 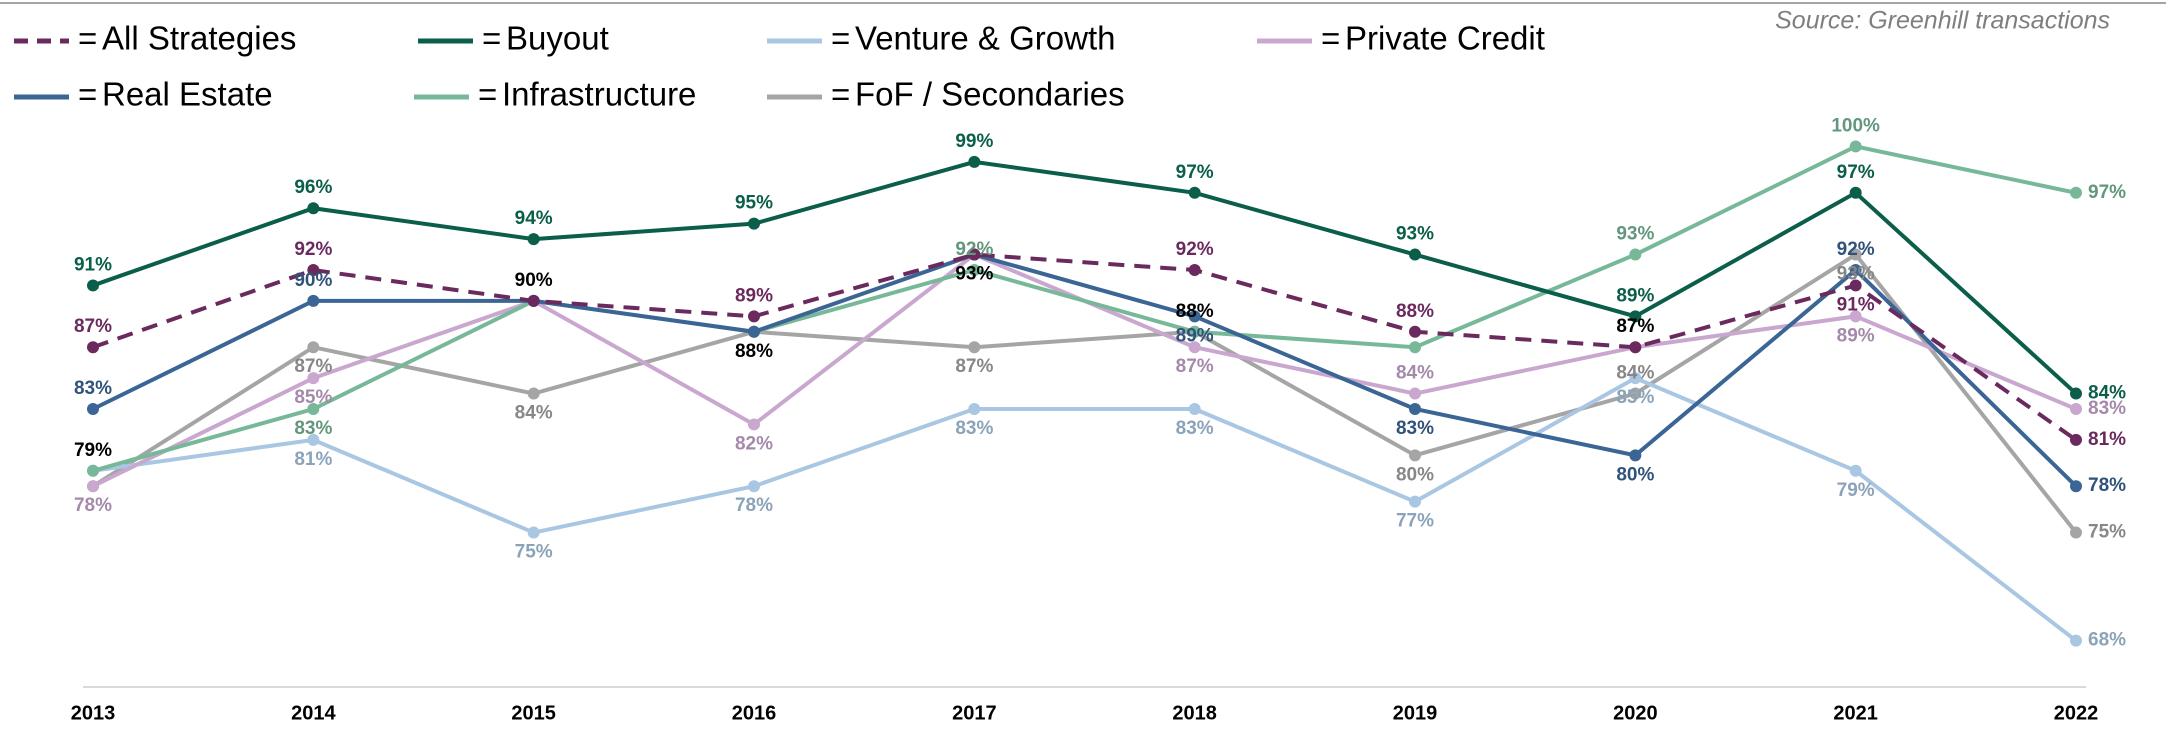 I want to click on data-label: 88%, so click(x=1415, y=311).